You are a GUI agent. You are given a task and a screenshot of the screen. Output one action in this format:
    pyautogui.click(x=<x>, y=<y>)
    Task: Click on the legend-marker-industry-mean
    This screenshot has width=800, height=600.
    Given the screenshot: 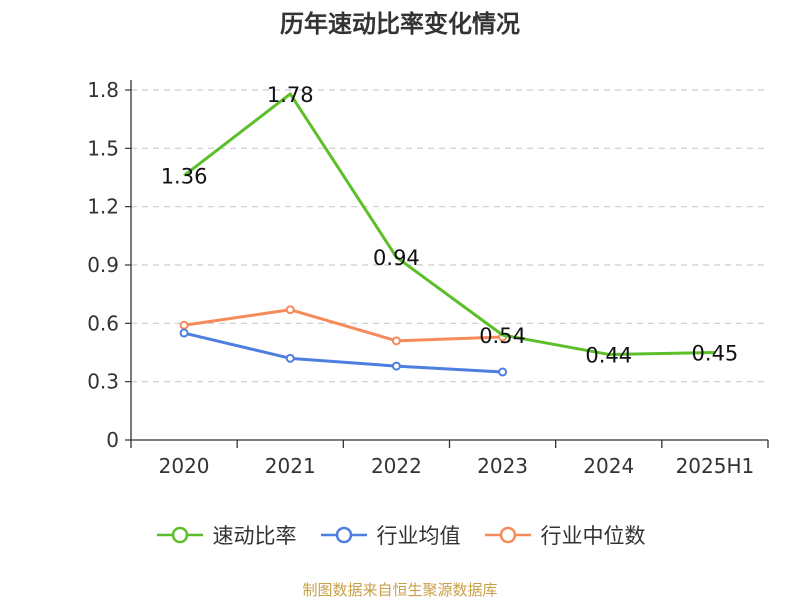 What is the action you would take?
    pyautogui.click(x=343, y=535)
    